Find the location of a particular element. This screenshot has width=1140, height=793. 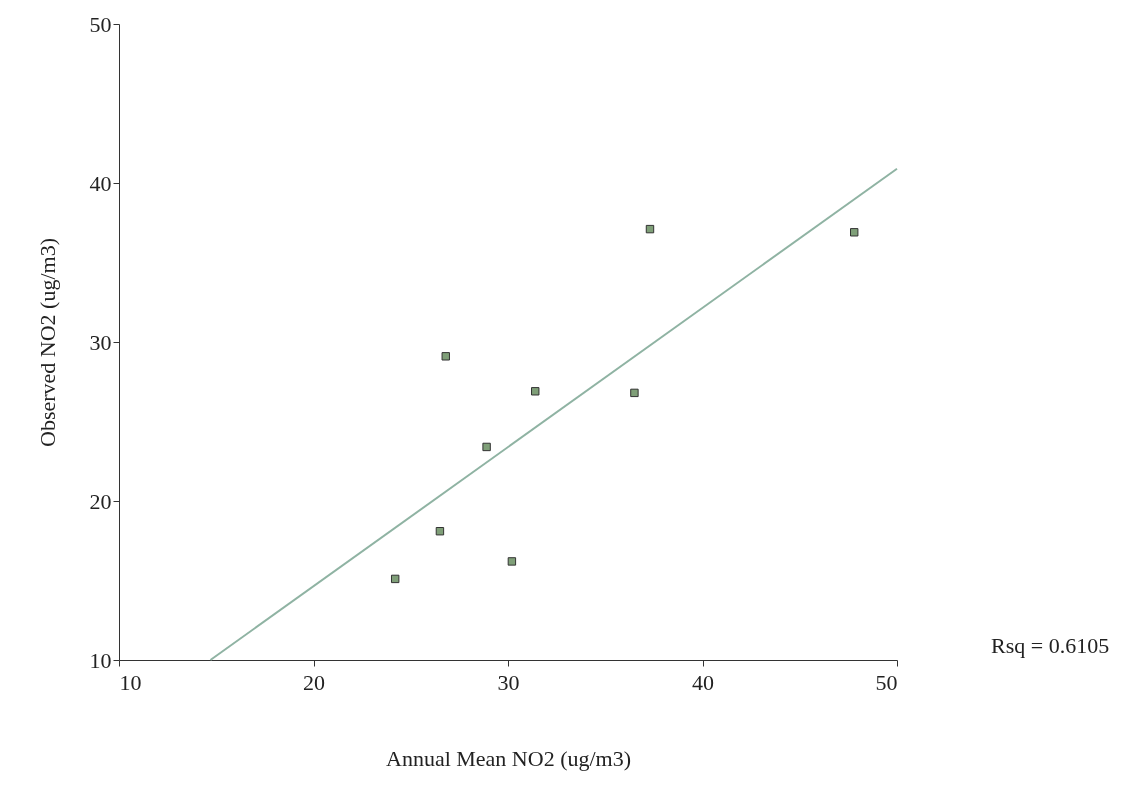

y-tick-label: 40 is located at coordinates (100, 183).